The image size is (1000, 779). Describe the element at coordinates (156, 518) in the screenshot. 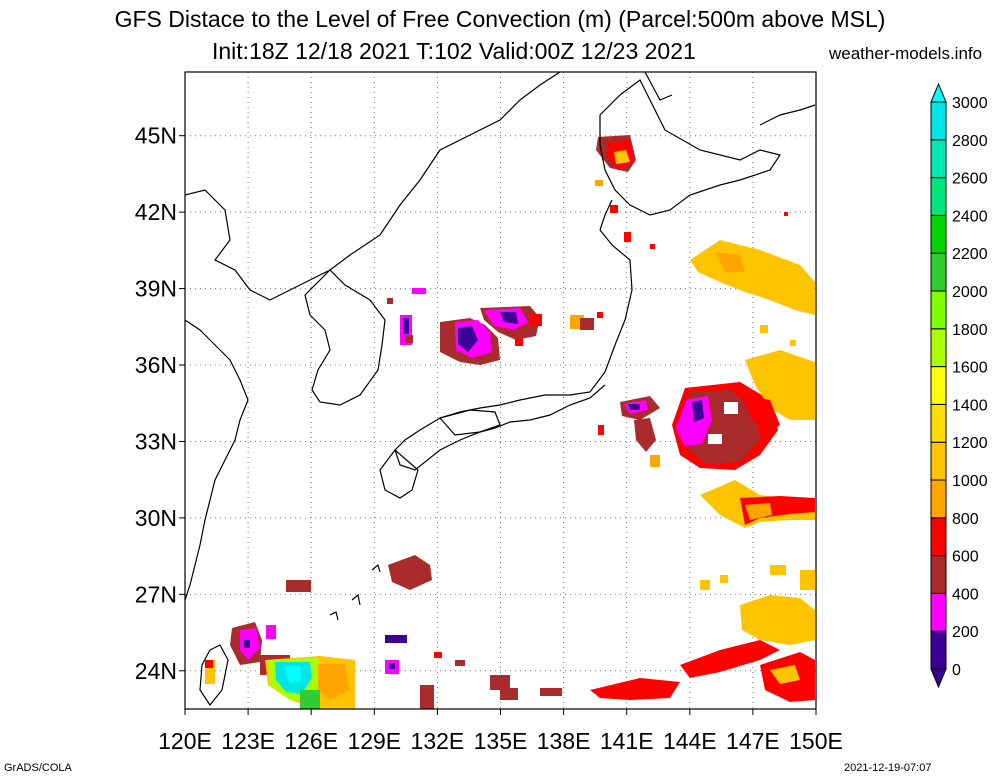

I see `tick-label-lat: 30N` at that location.